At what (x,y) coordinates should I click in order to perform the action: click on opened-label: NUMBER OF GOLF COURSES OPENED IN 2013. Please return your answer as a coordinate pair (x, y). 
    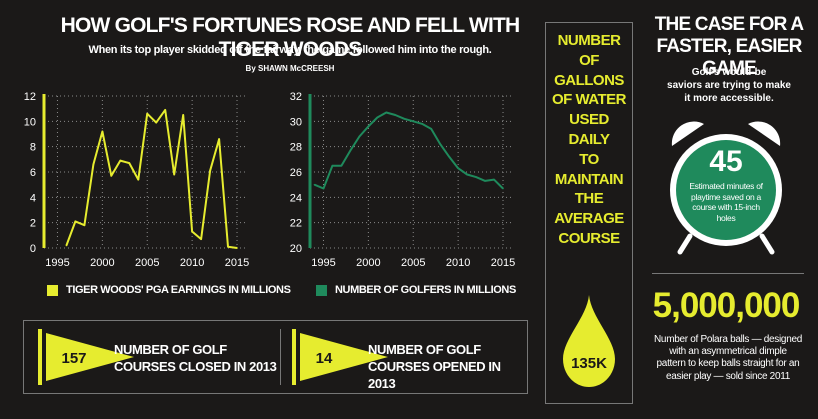
    Looking at the image, I should click on (447, 366).